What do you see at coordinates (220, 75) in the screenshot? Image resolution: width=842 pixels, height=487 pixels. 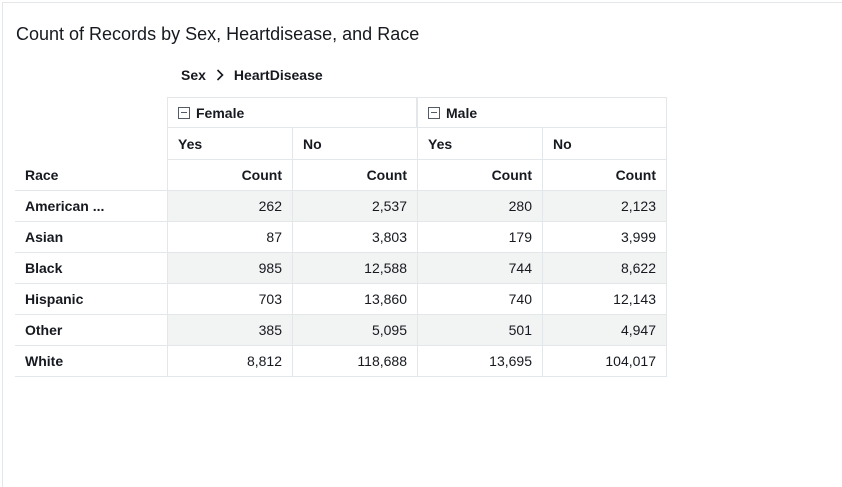 I see `chevron-right-icon` at bounding box center [220, 75].